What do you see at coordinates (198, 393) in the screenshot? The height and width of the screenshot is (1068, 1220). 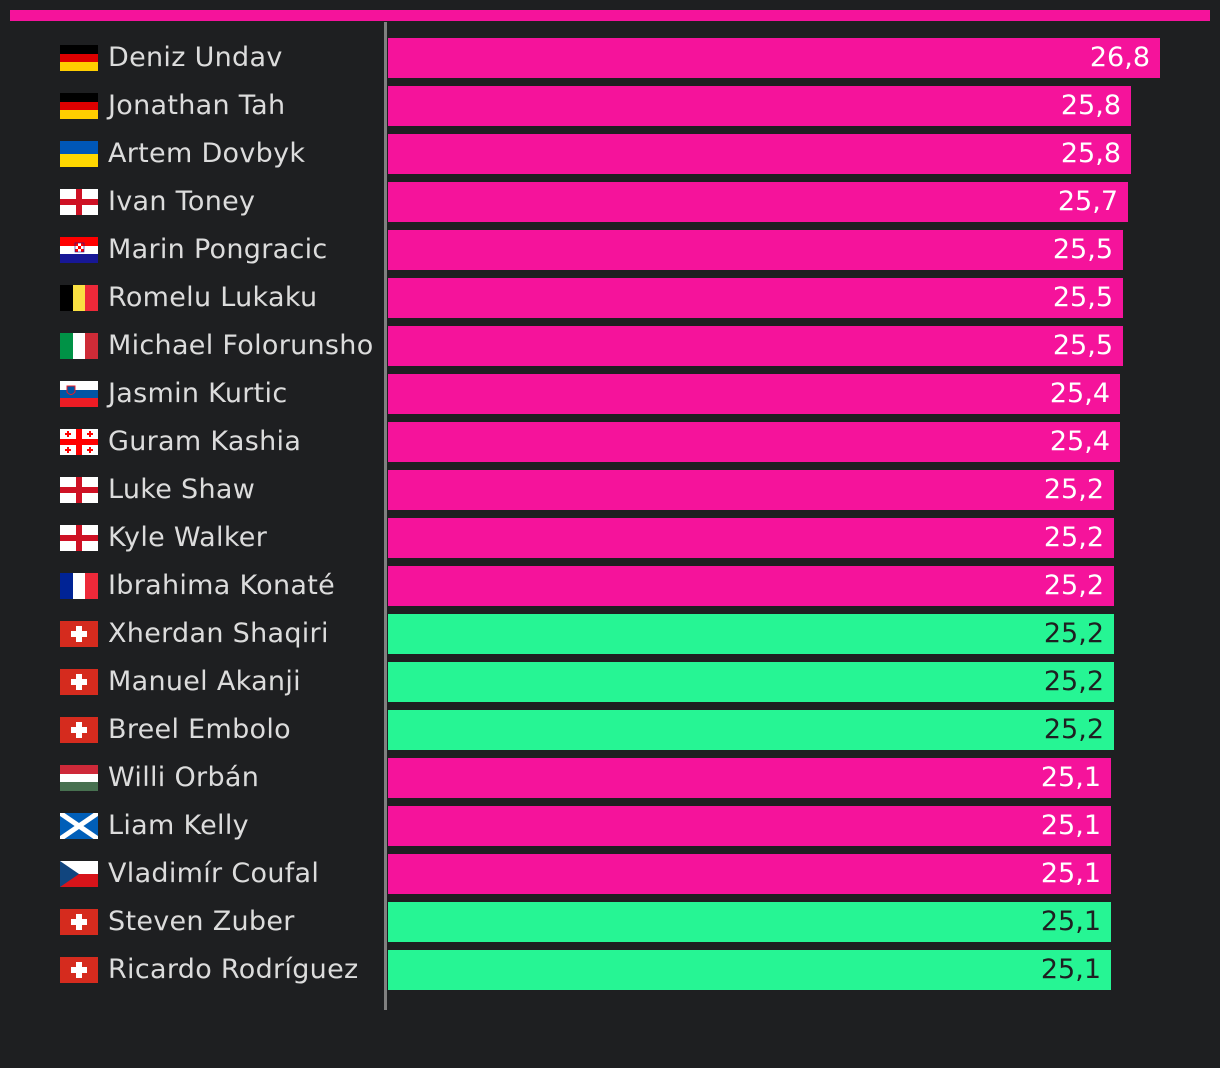 I see `category-label: Jasmin Kurtic` at bounding box center [198, 393].